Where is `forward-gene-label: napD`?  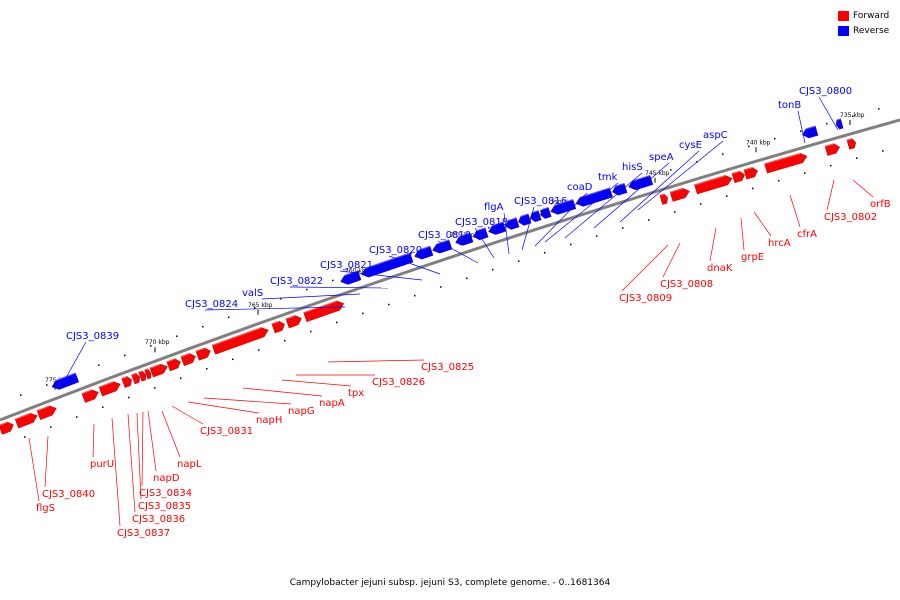
forward-gene-label: napD is located at coordinates (166, 478).